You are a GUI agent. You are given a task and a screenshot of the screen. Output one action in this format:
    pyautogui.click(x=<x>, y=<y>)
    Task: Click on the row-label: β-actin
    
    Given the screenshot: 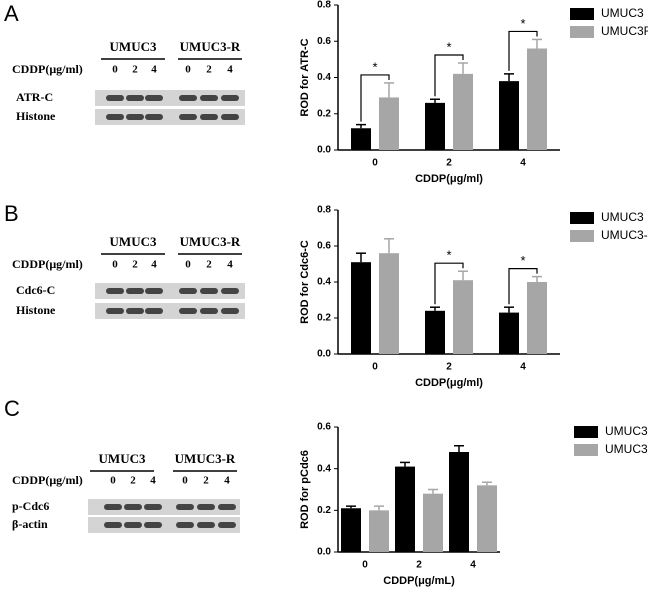 What is the action you would take?
    pyautogui.click(x=30, y=524)
    